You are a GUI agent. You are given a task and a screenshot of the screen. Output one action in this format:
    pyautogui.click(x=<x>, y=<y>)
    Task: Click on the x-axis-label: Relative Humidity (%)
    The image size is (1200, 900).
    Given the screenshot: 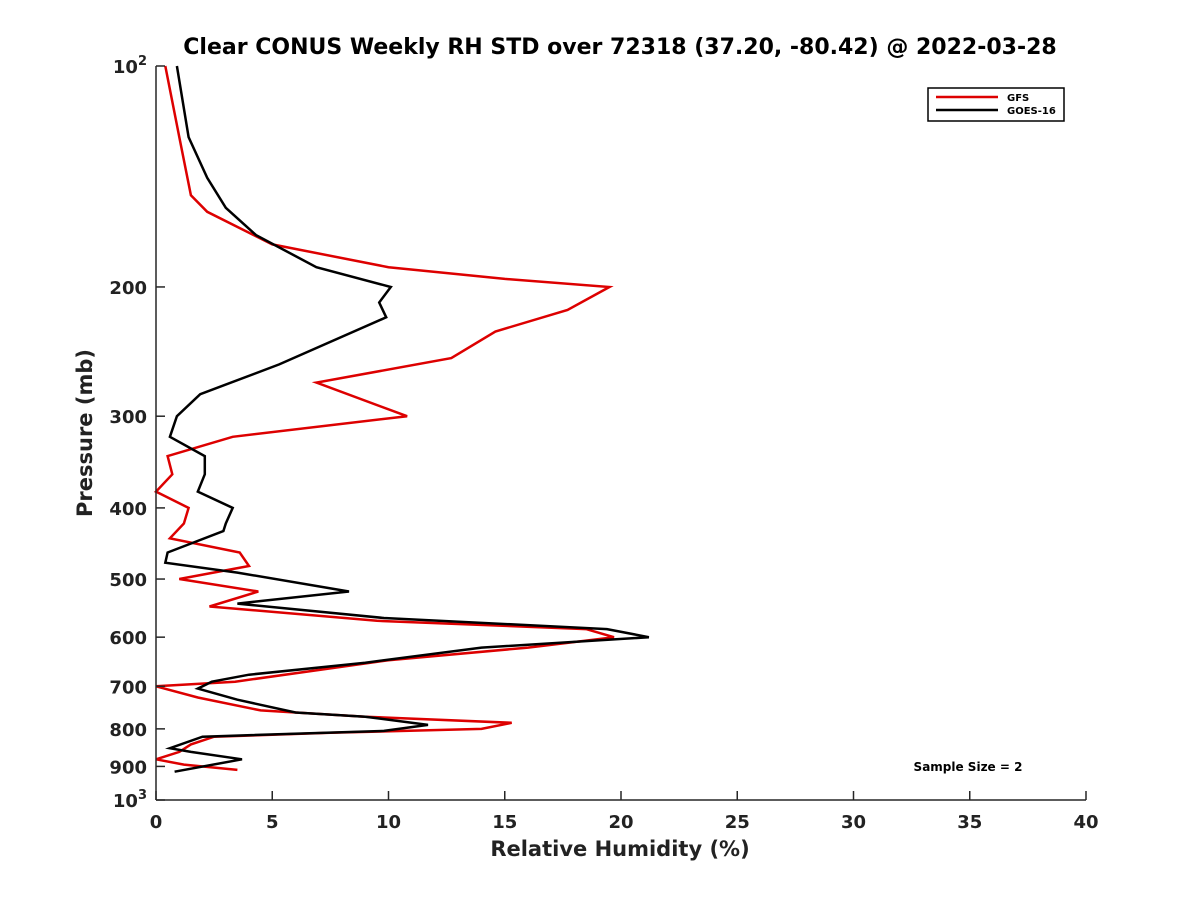 What is the action you would take?
    pyautogui.click(x=619, y=849)
    